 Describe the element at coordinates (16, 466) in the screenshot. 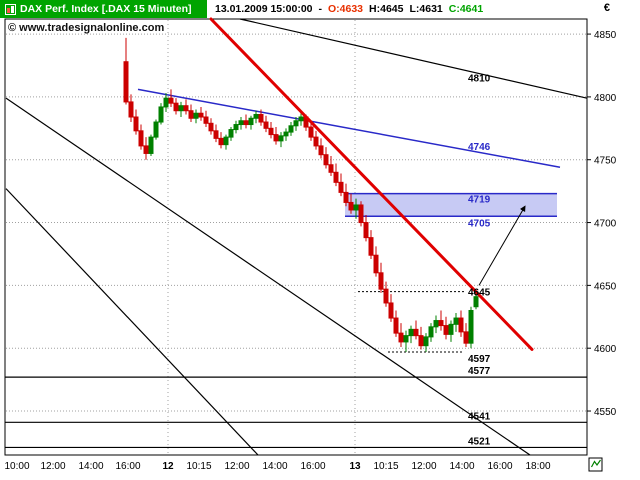

I see `x-axis-time-label: 10:00` at that location.